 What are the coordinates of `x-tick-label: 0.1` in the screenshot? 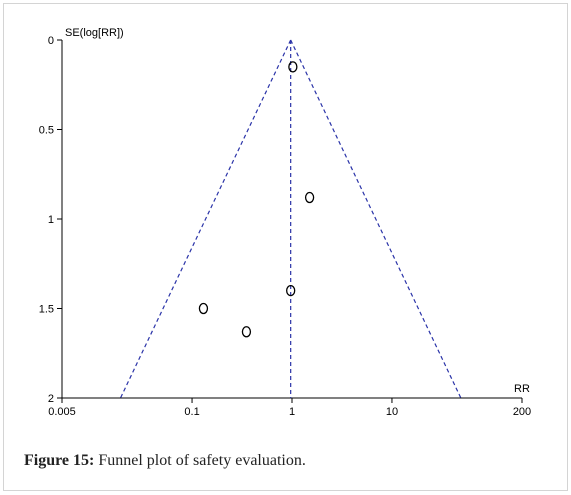 It's located at (191, 412).